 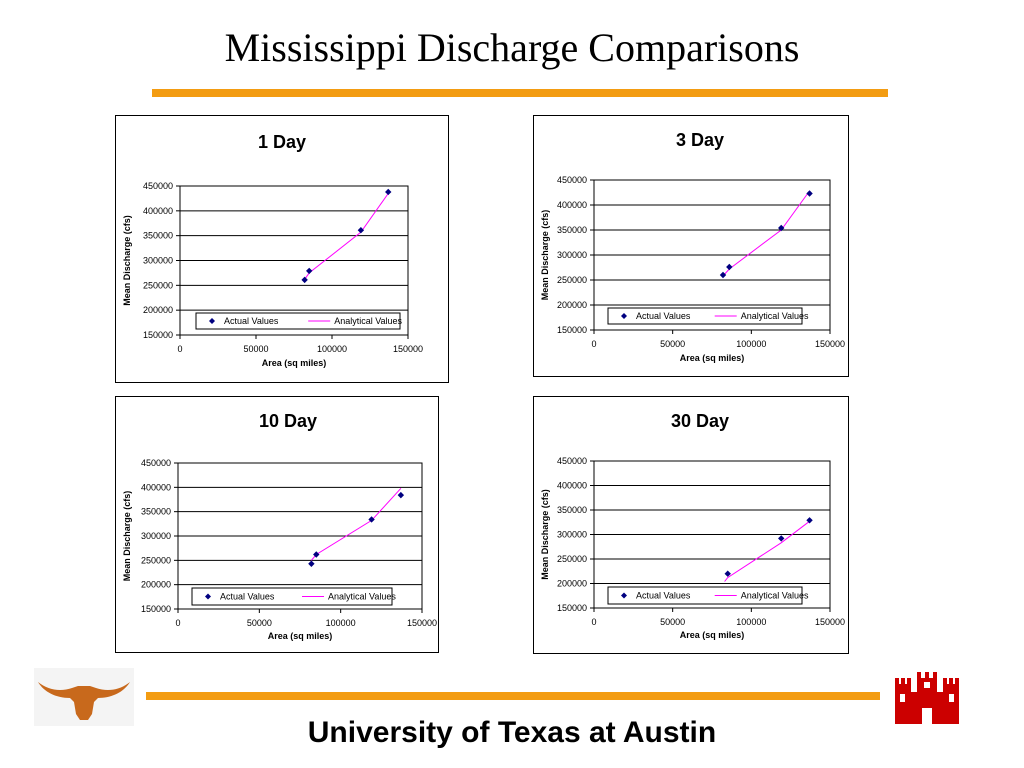 What do you see at coordinates (127, 260) in the screenshot?
I see `chart-0-y-axis-label: Mean Discharge (cfs)` at bounding box center [127, 260].